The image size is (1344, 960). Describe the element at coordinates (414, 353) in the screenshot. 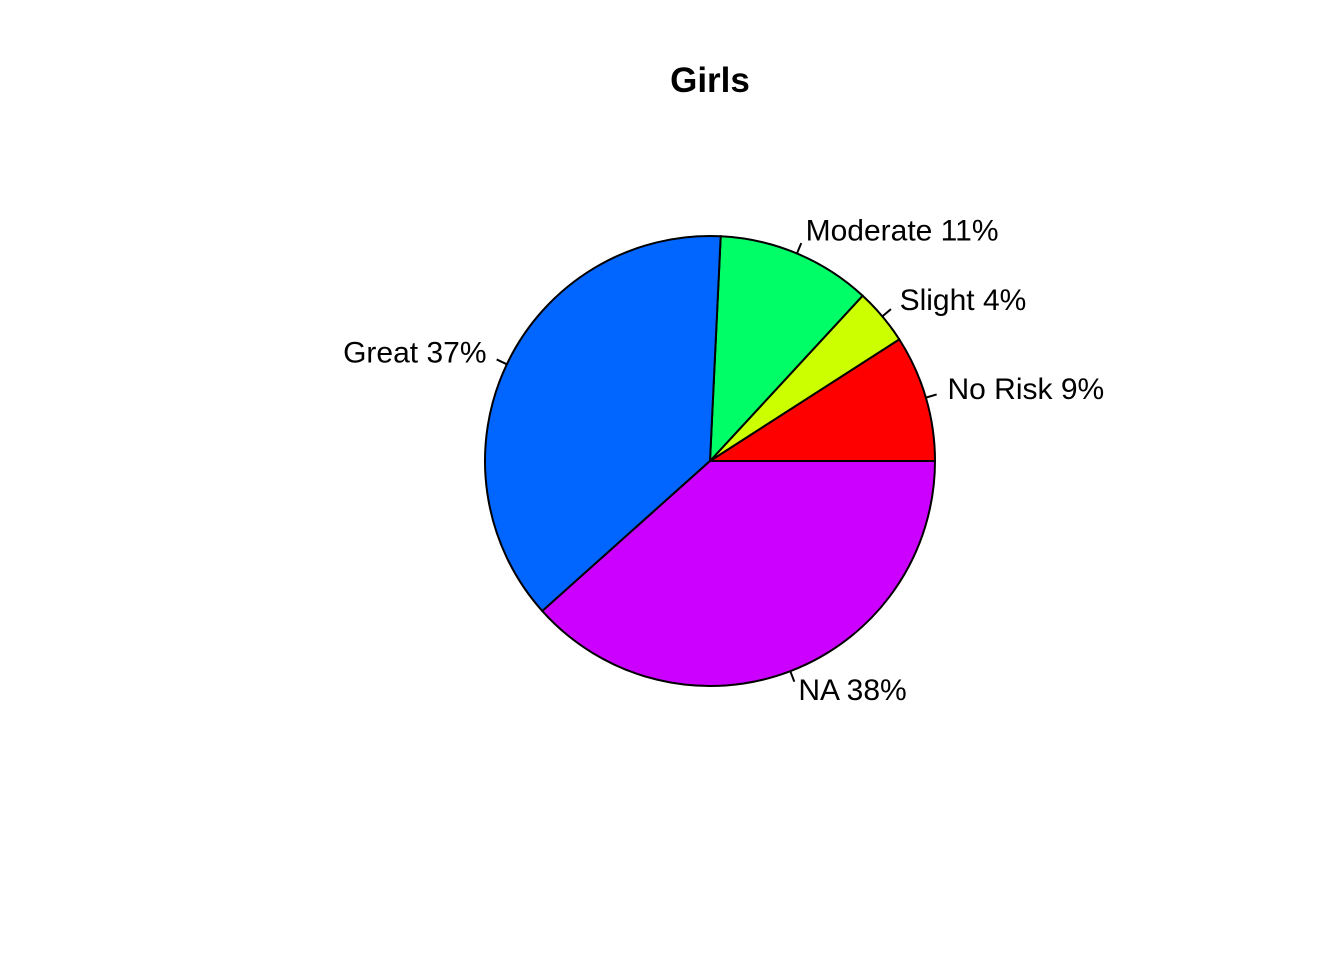

I see `slice-label: Great 37%` at that location.